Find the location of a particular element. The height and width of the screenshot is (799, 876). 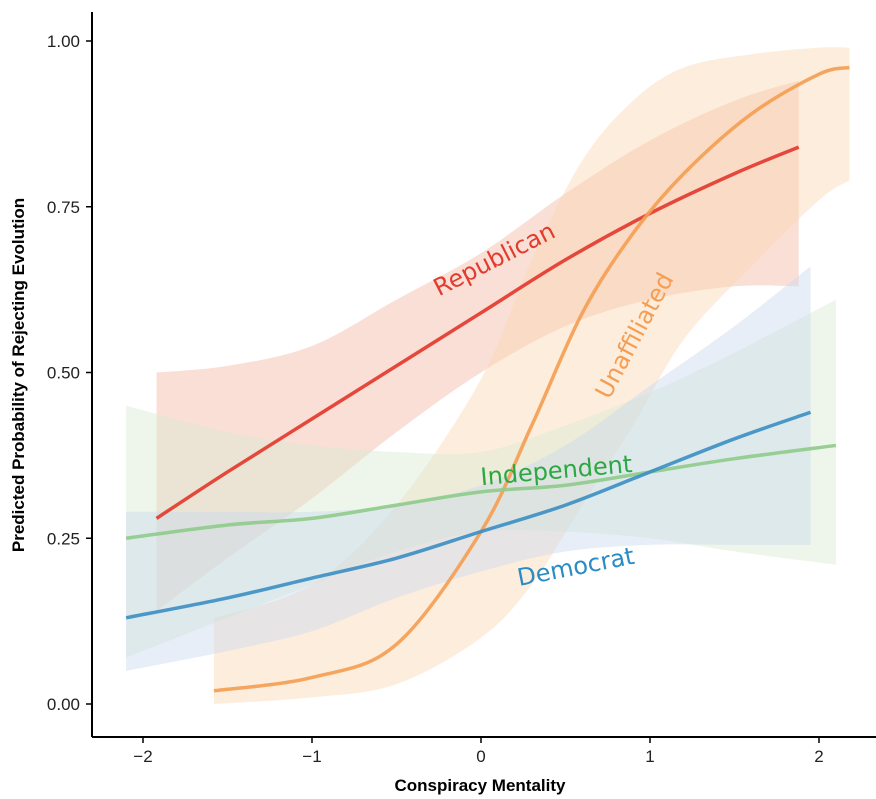

x-axis-title: Conspiracy Mentality is located at coordinates (481, 785).